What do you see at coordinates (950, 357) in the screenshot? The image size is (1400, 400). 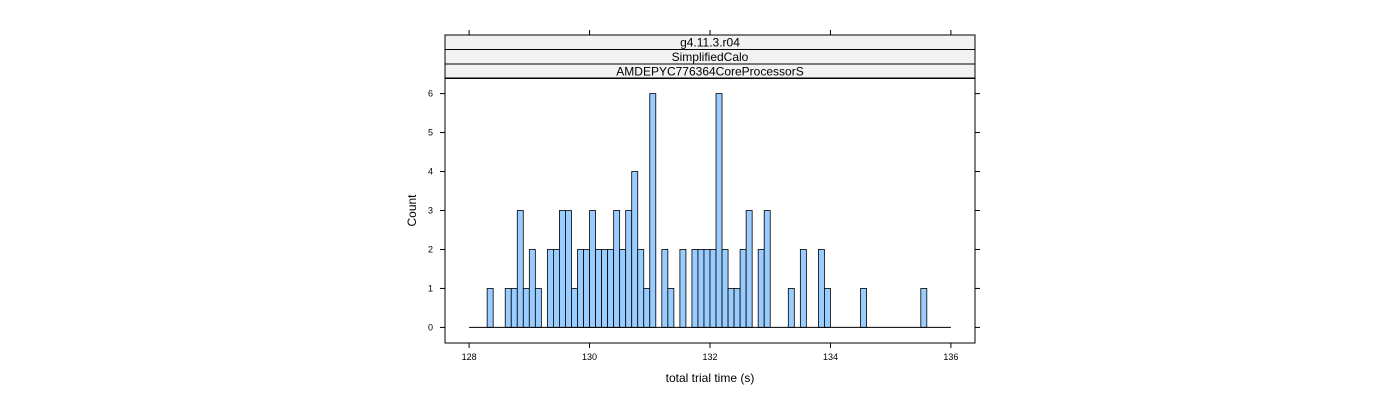 I see `x-tick-label-4: 136` at bounding box center [950, 357].